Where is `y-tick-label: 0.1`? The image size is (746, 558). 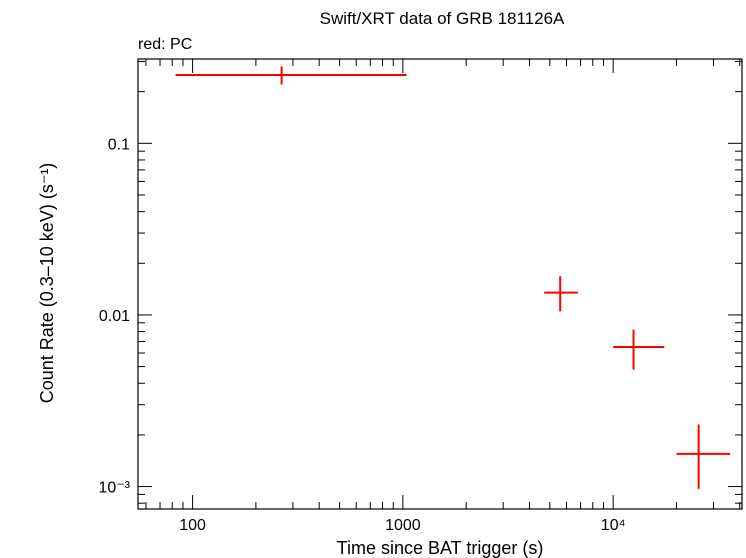
y-tick-label: 0.1 is located at coordinates (119, 144).